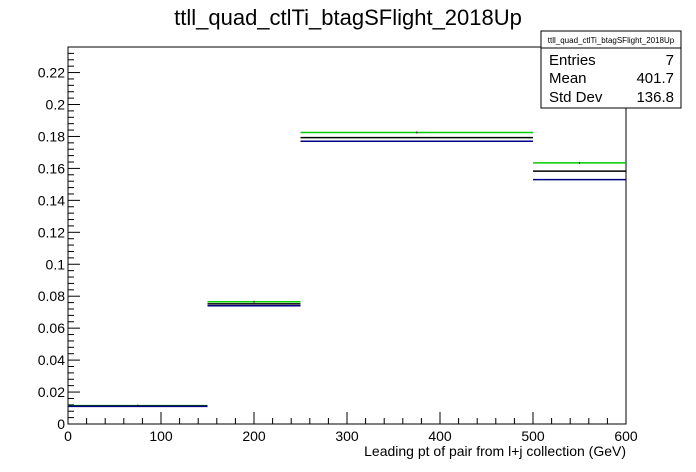 Image resolution: width=696 pixels, height=472 pixels. I want to click on y-tick-label: 0.22, so click(51, 73).